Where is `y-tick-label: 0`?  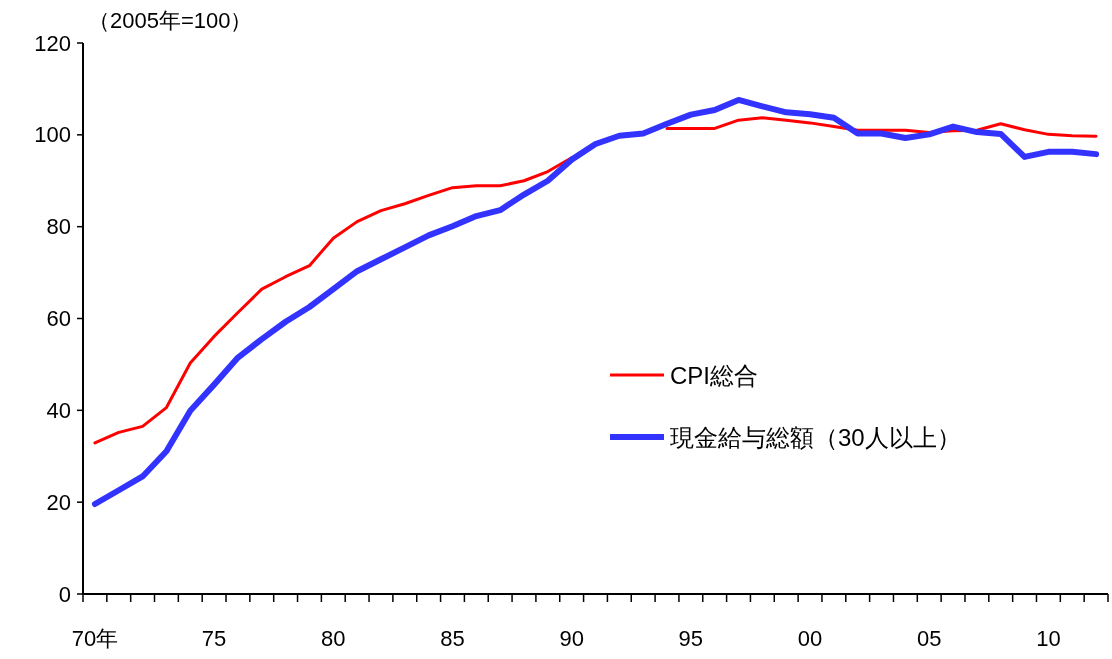 y-tick-label: 0 is located at coordinates (64, 594).